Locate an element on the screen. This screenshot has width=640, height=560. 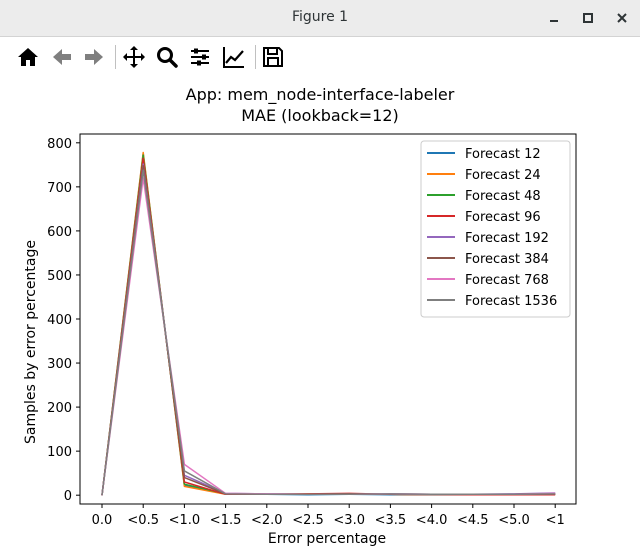
minimize-icon is located at coordinates (554, 21).